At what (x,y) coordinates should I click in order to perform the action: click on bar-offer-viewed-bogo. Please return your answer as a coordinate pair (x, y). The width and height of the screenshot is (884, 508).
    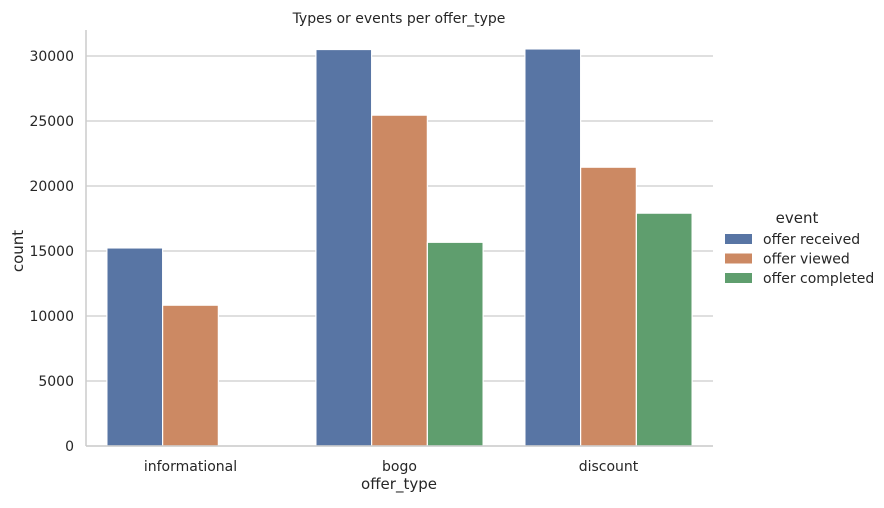
    Looking at the image, I should click on (399, 280).